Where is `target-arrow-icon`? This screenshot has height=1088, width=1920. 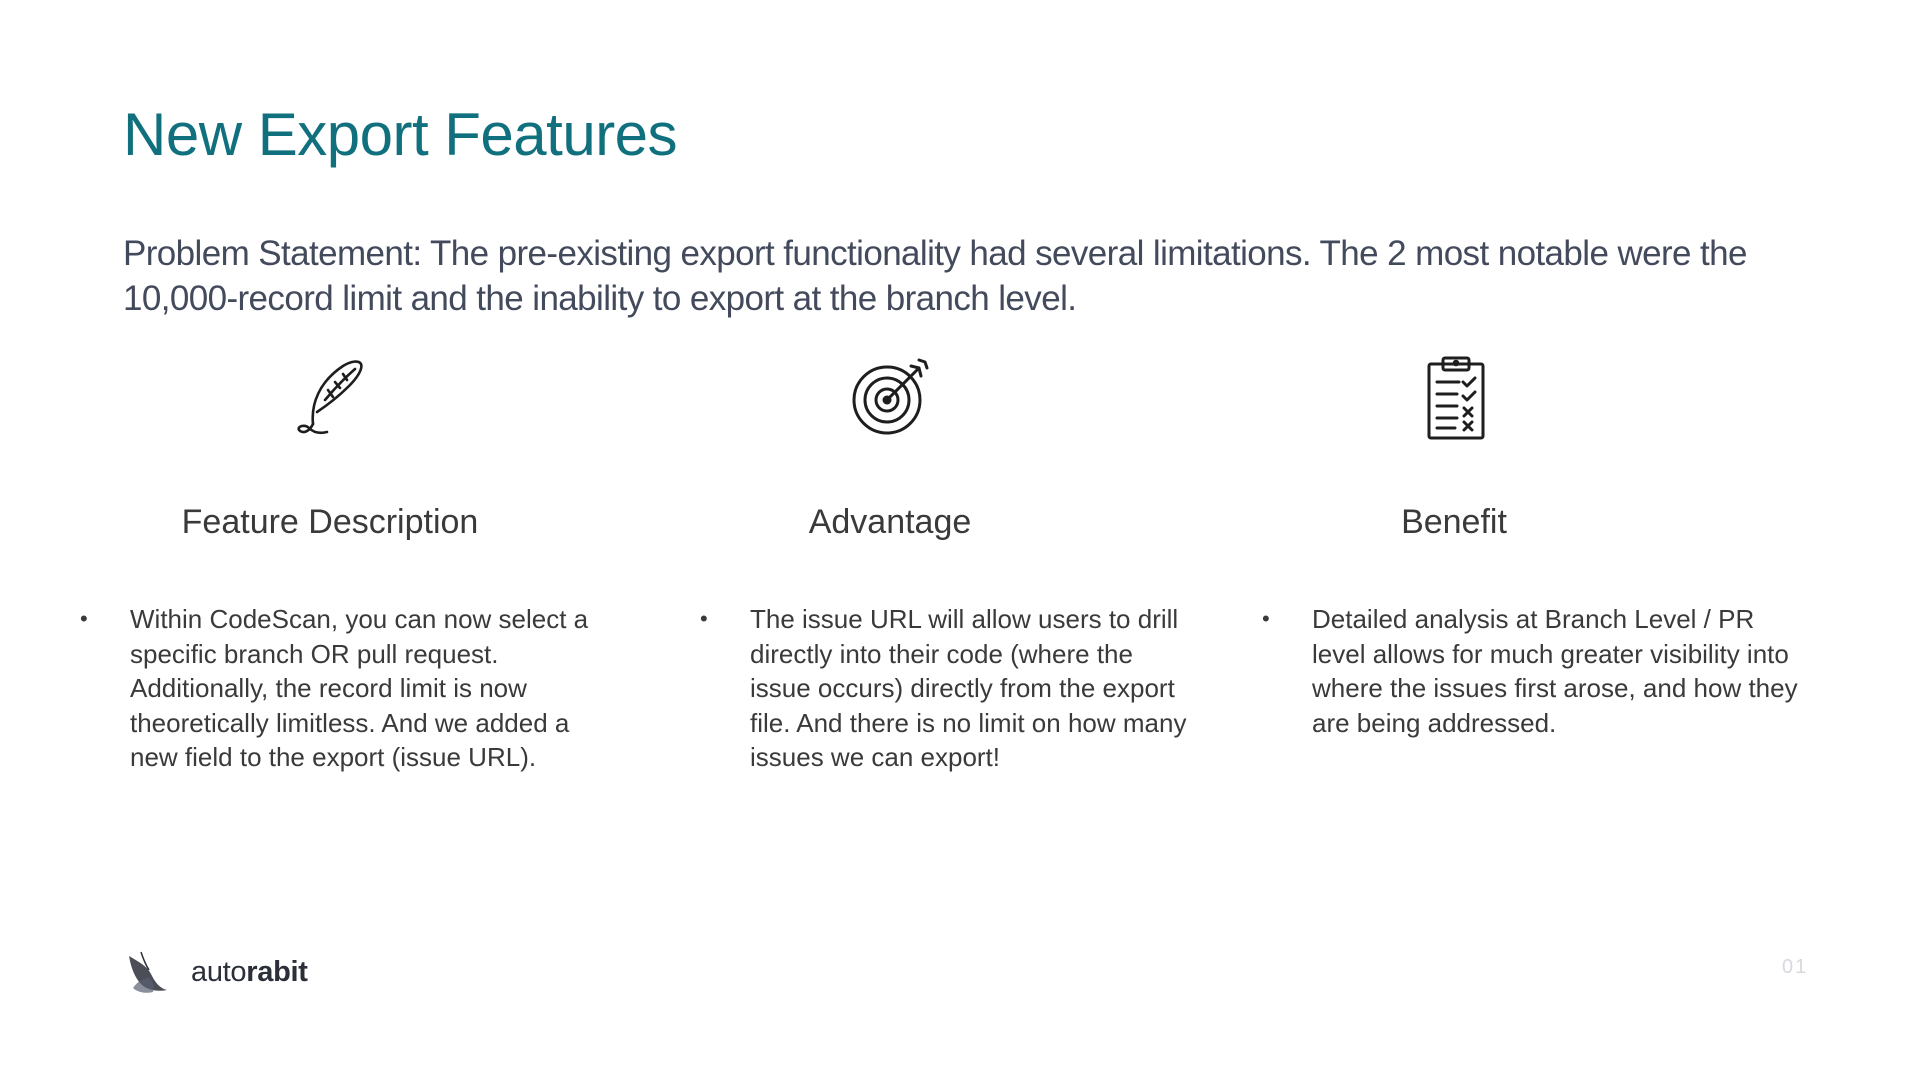 target-arrow-icon is located at coordinates (890, 397).